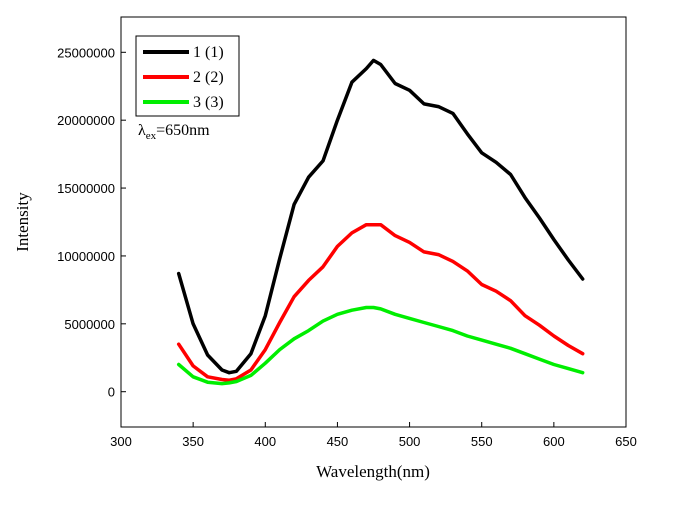 Image resolution: width=692 pixels, height=509 pixels. I want to click on x-axis: 300 350 400 450 500 550 600 650, so click(373, 435).